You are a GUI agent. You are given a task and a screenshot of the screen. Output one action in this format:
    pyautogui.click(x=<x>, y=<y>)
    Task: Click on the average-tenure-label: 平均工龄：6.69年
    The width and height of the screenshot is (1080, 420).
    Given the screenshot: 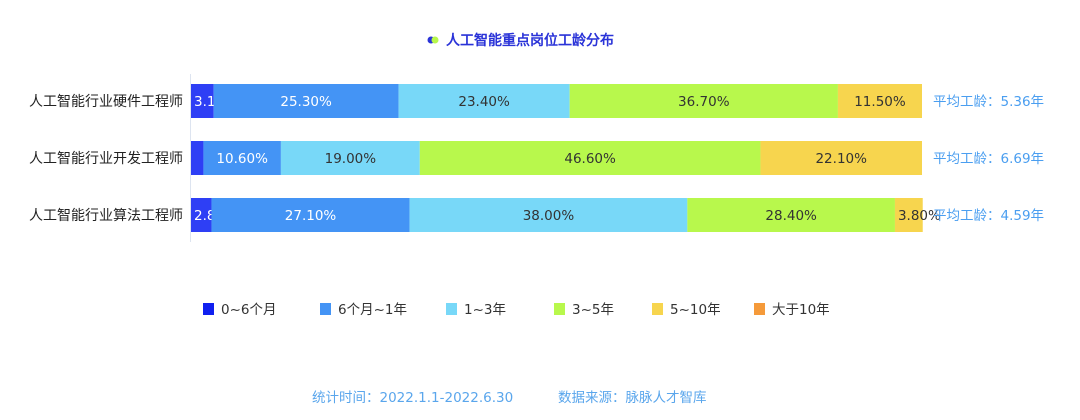 What is the action you would take?
    pyautogui.click(x=988, y=159)
    